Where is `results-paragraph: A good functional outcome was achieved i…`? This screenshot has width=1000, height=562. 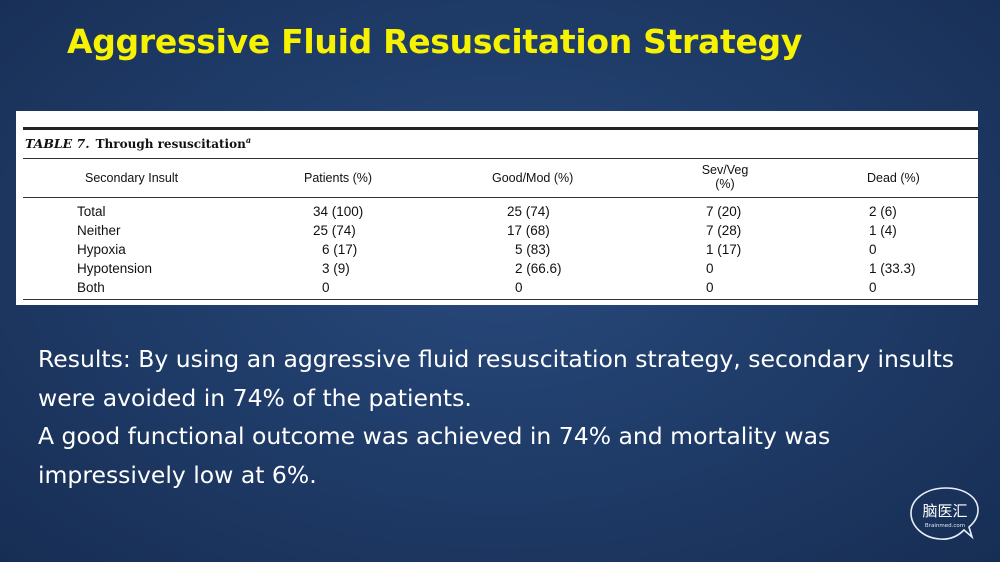
results-paragraph: A good functional outcome was achieved i… is located at coordinates (434, 455).